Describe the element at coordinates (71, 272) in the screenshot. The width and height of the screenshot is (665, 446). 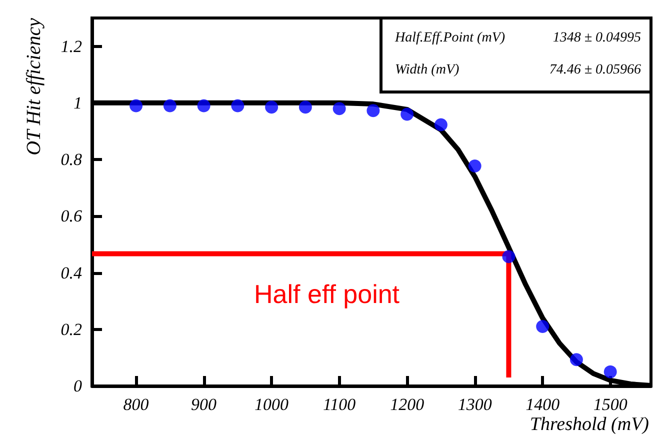
I see `y-tick-label: 0.4` at that location.